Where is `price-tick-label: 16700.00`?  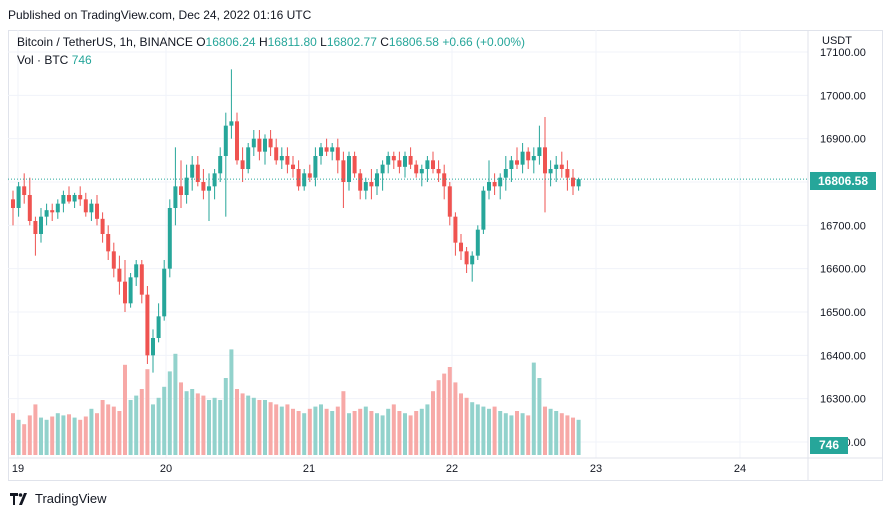 price-tick-label: 16700.00 is located at coordinates (843, 226).